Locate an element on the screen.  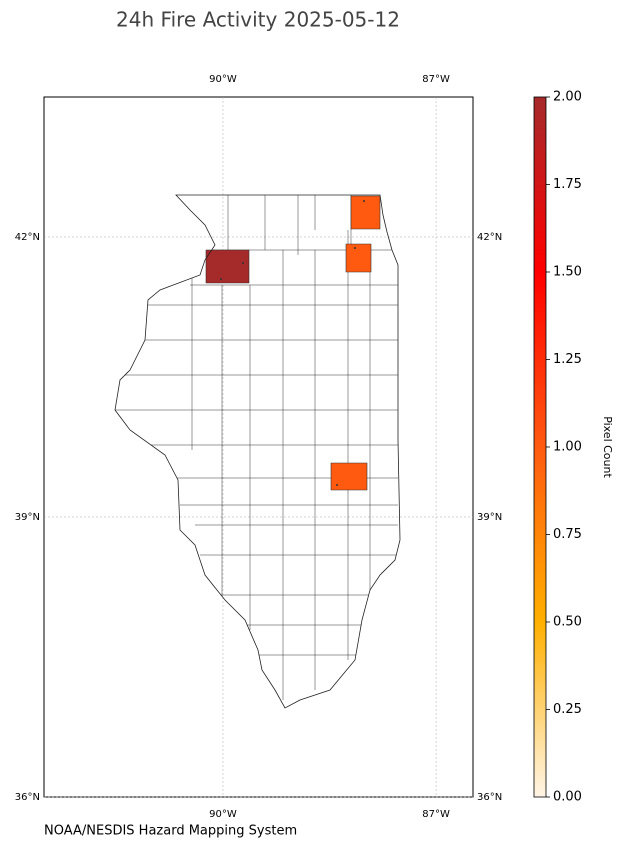
source-note: NOAA/NESDIS Hazard Mapping System is located at coordinates (170, 831).